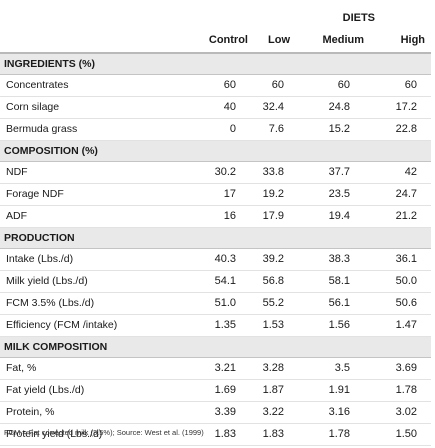 The image size is (435, 448). What do you see at coordinates (215, 18) in the screenshot?
I see `group-header-row: DIETS` at bounding box center [215, 18].